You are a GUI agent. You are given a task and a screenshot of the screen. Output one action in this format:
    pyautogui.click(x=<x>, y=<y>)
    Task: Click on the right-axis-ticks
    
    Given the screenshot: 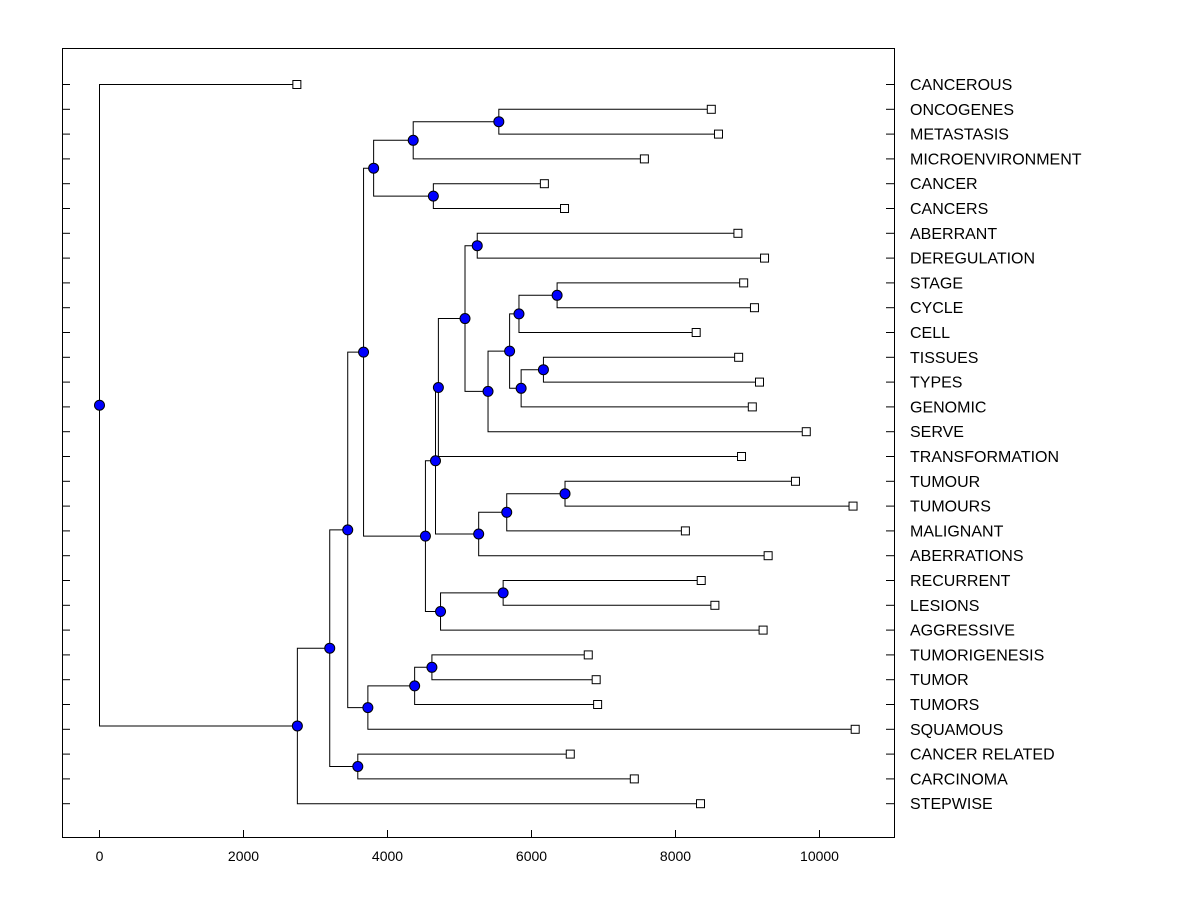 What is the action you would take?
    pyautogui.click(x=890, y=444)
    